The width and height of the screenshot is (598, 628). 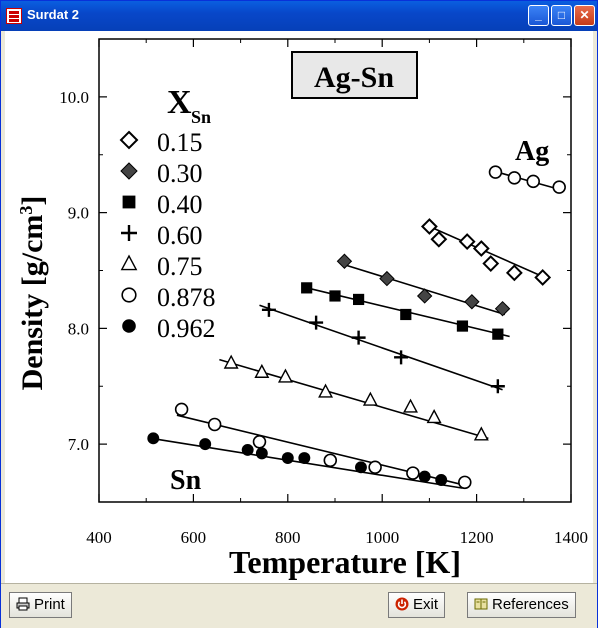 I want to click on button-bar: Print Exit References, so click(x=299, y=605).